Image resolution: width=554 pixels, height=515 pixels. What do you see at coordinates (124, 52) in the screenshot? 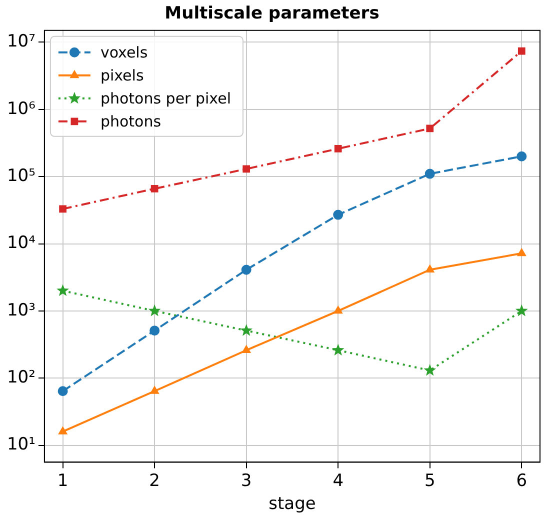
I see `legend-label: voxels` at bounding box center [124, 52].